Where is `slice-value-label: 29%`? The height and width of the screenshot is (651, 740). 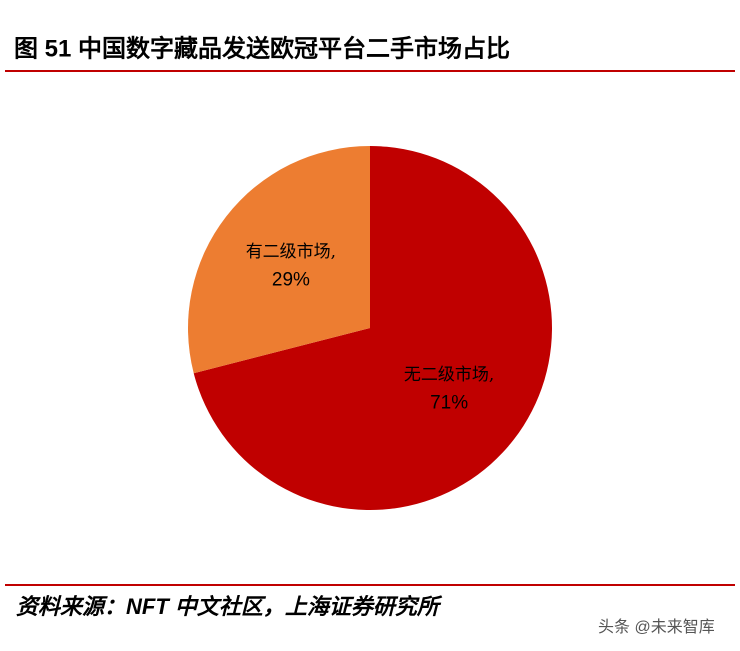 slice-value-label: 29% is located at coordinates (291, 280).